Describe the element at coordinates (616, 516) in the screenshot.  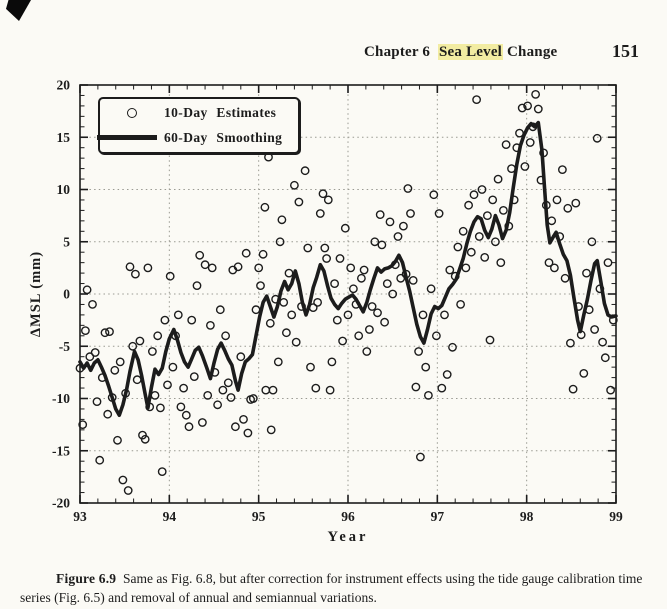
I see `svg-text: 99` at that location.